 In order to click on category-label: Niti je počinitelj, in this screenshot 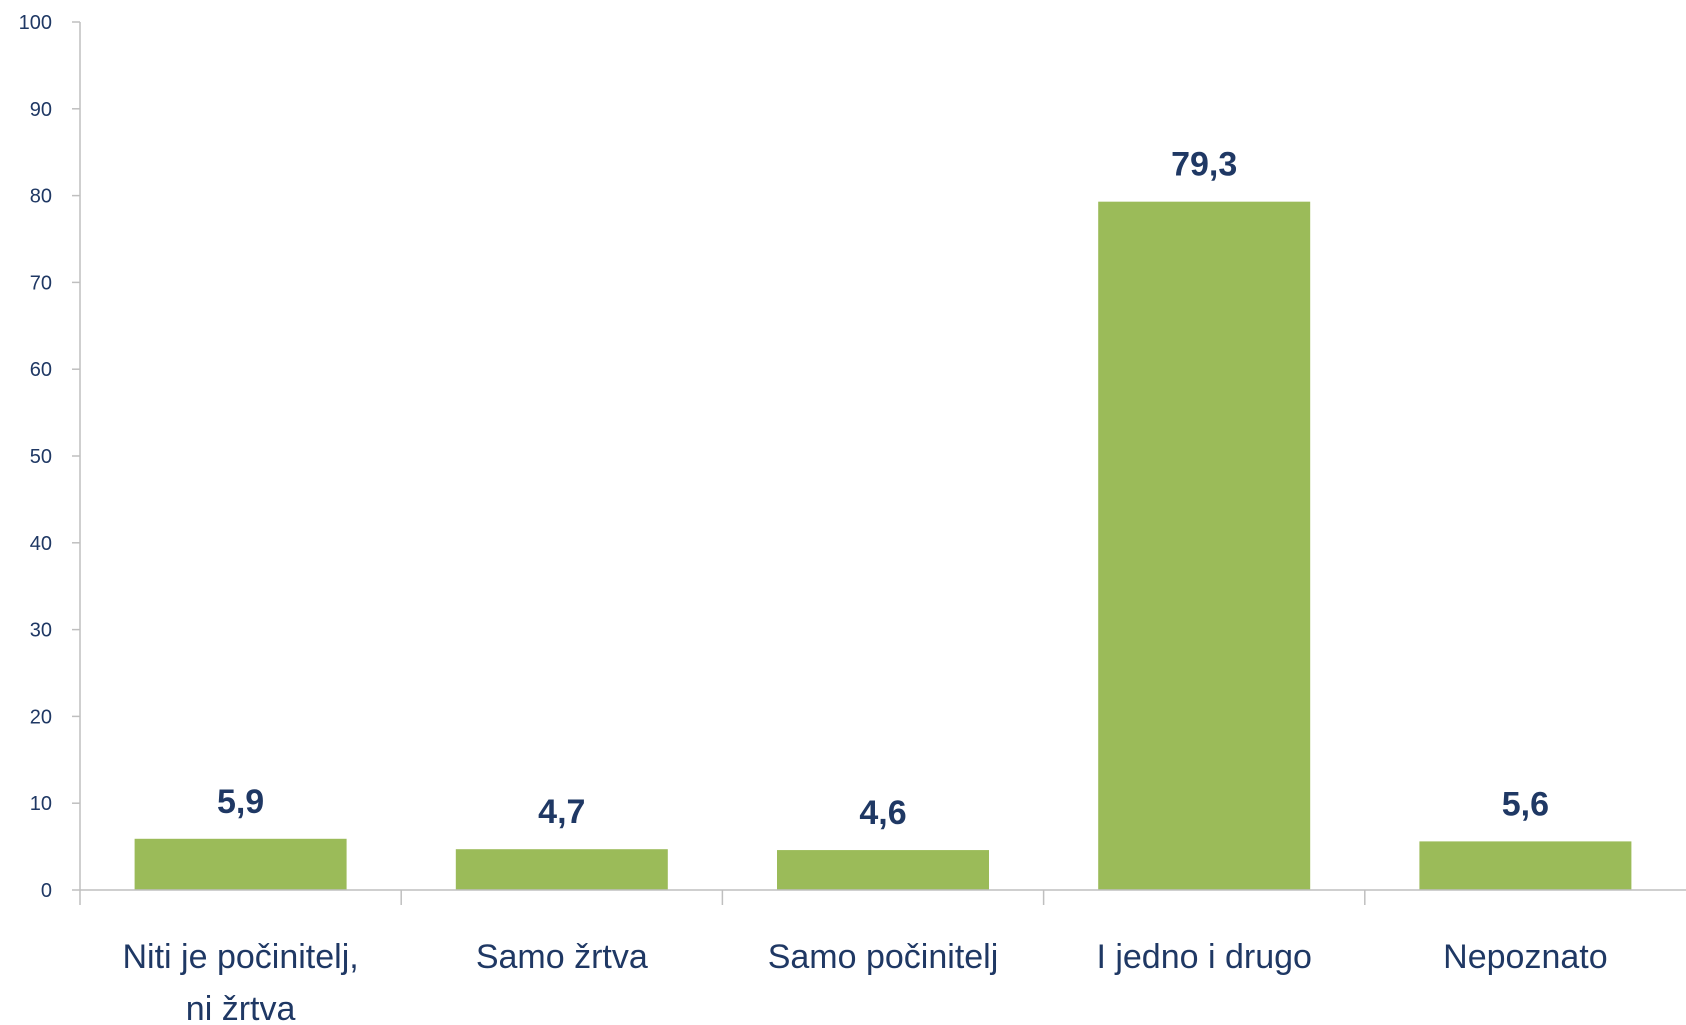, I will do `click(240, 957)`.